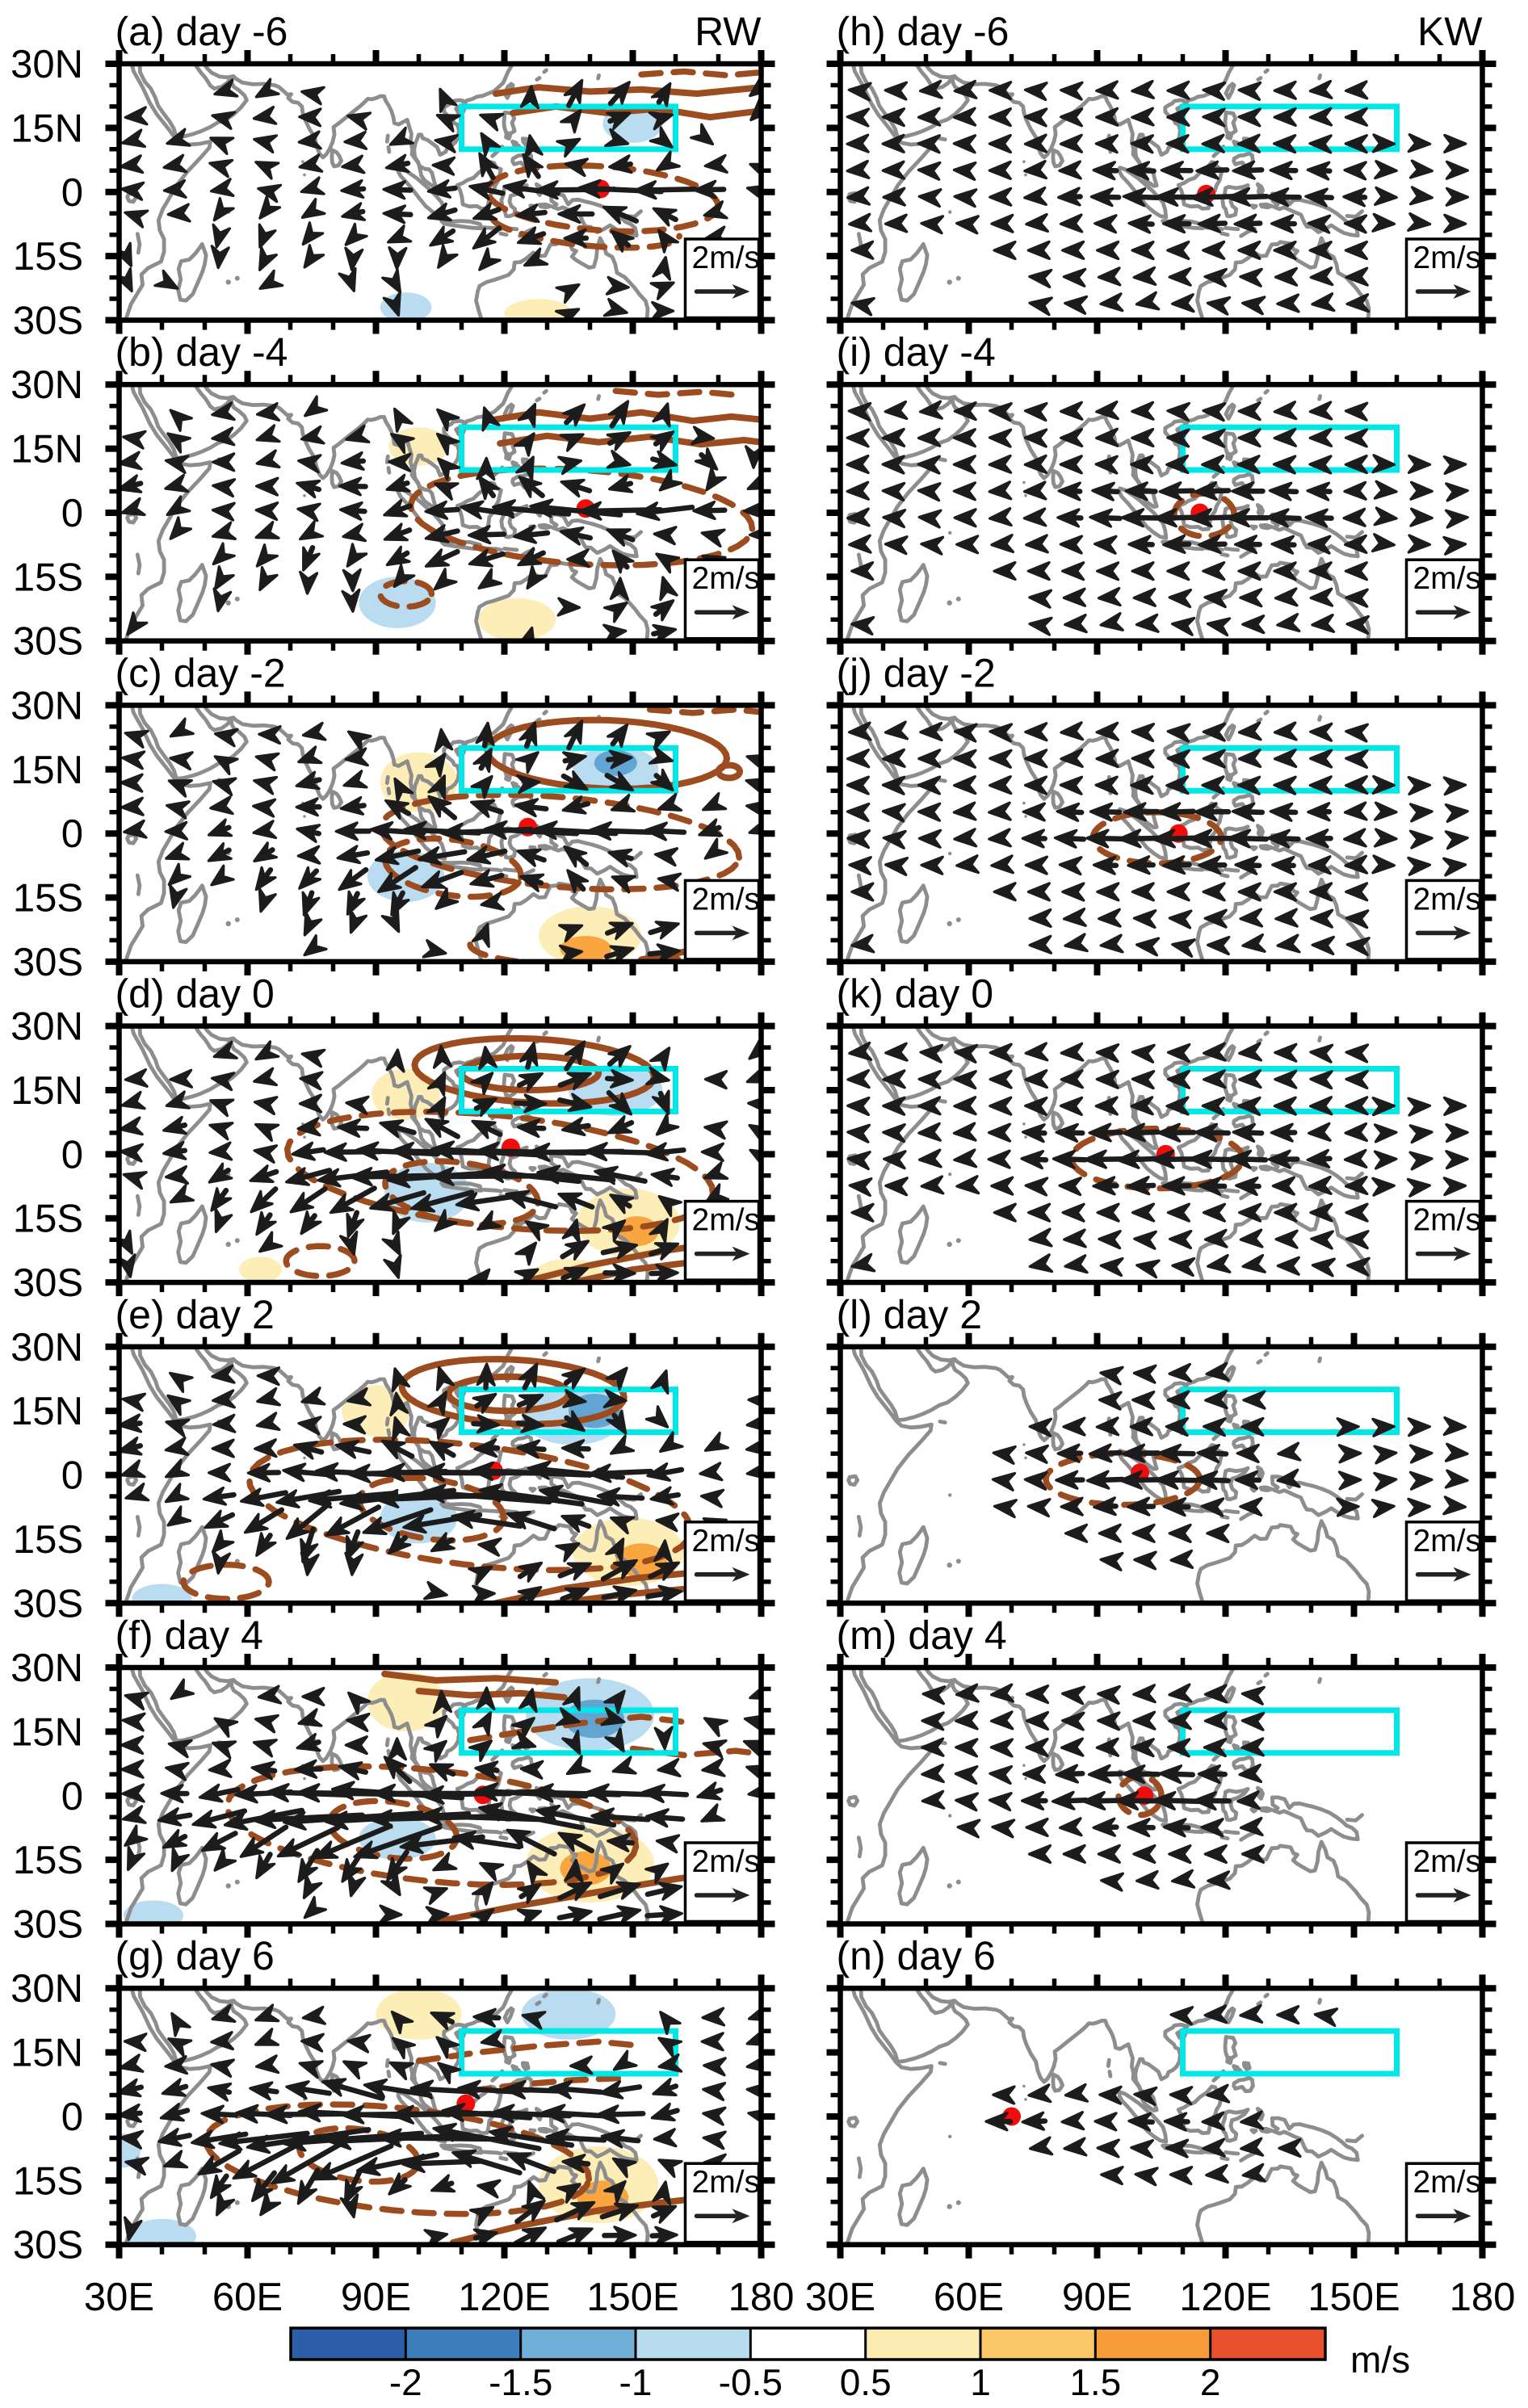 The height and width of the screenshot is (2408, 1528). Describe the element at coordinates (520, 2382) in the screenshot. I see `svg-text: -1.5` at that location.